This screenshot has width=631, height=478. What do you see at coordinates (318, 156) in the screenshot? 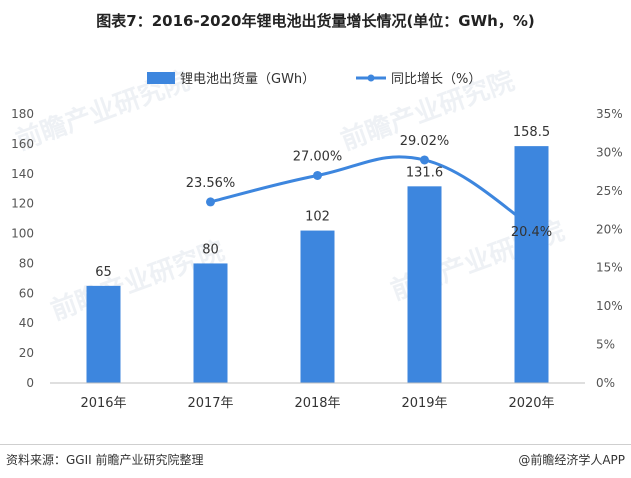
I see `growth-value-label: 27.00%` at bounding box center [318, 156].